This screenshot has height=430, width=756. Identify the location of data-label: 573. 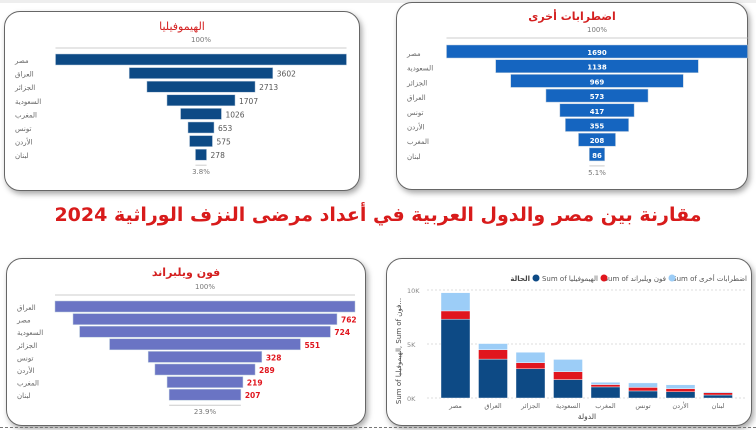
(597, 97).